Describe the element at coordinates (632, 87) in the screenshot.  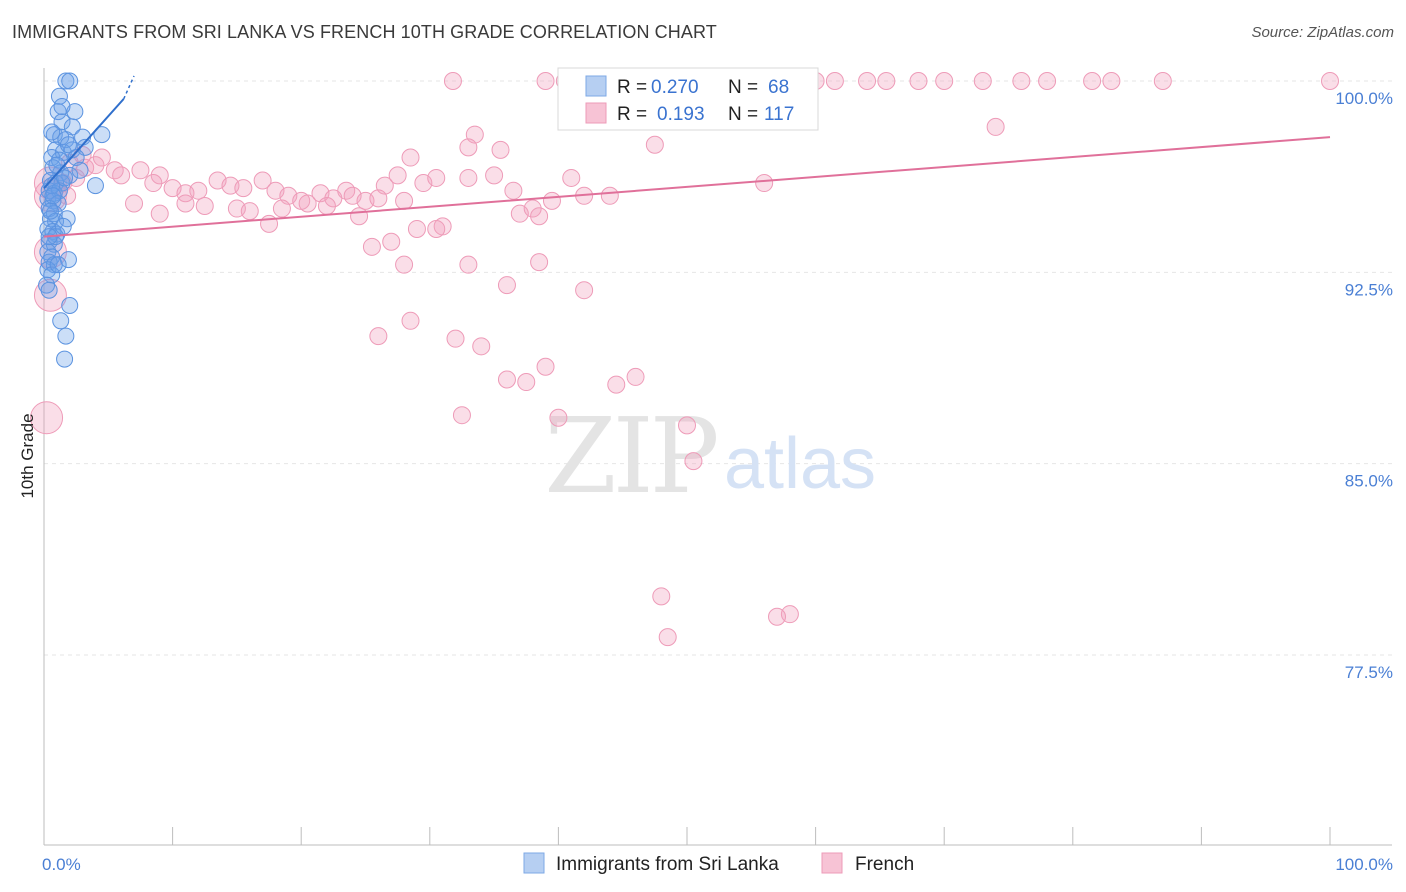
I see `stats-r-label-1: R =` at that location.